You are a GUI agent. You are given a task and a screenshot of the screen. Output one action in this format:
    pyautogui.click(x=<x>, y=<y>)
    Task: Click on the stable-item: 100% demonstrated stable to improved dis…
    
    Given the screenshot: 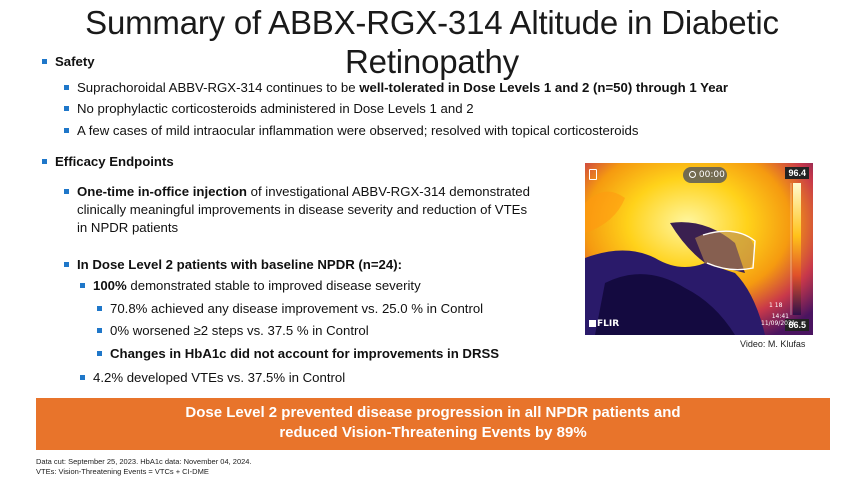 What is the action you would take?
    pyautogui.click(x=250, y=286)
    